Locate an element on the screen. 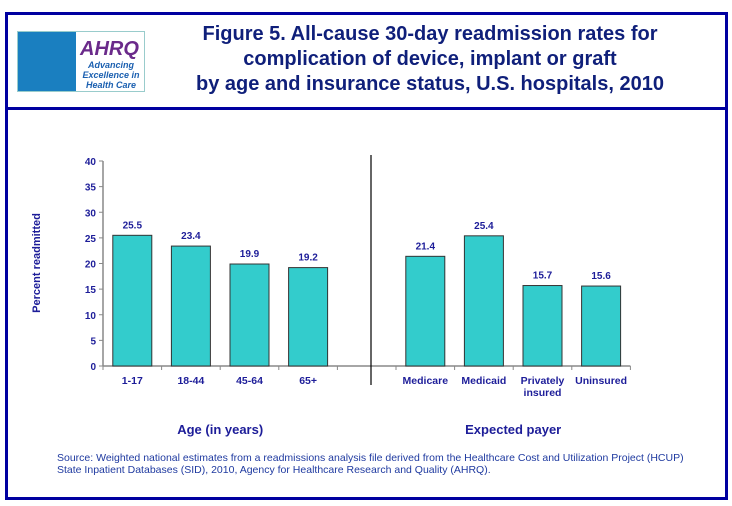  x-tick-label: 65+ is located at coordinates (308, 381).